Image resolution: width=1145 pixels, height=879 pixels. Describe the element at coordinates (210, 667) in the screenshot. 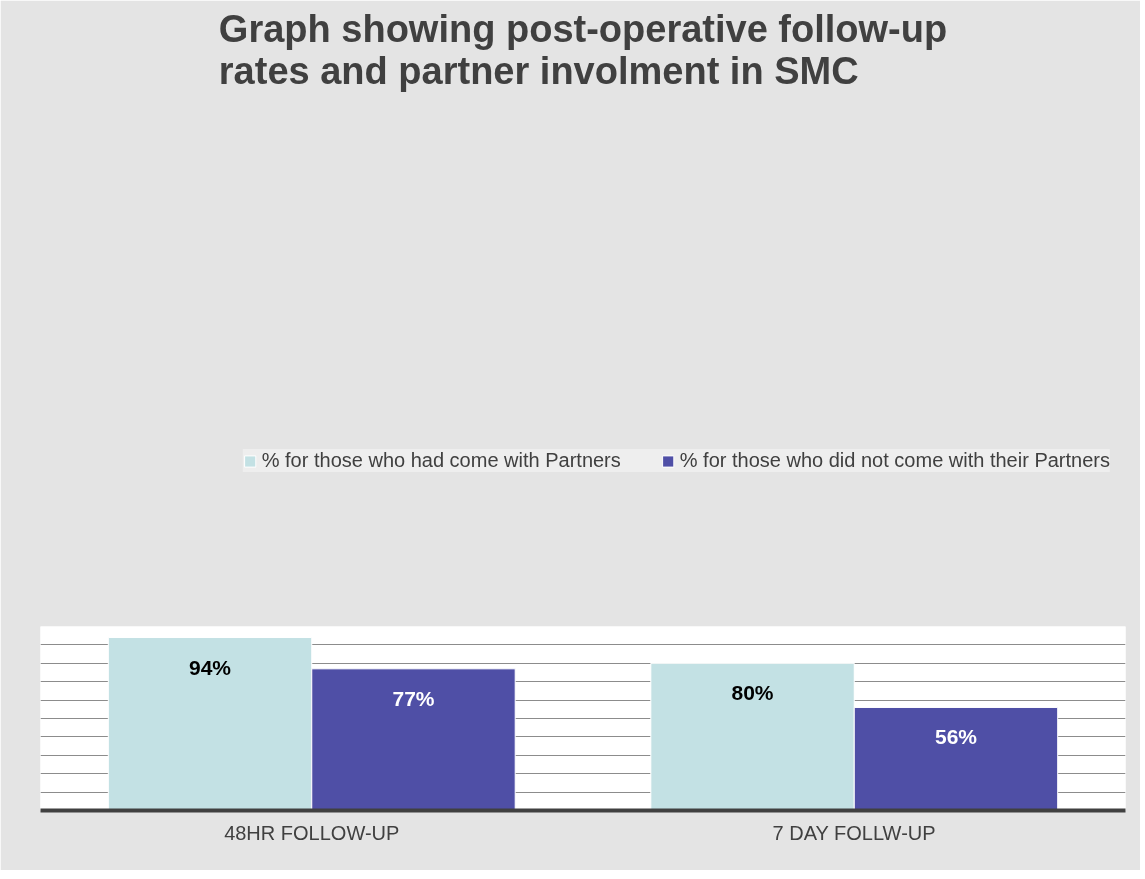

I see `data-label: 94%` at that location.